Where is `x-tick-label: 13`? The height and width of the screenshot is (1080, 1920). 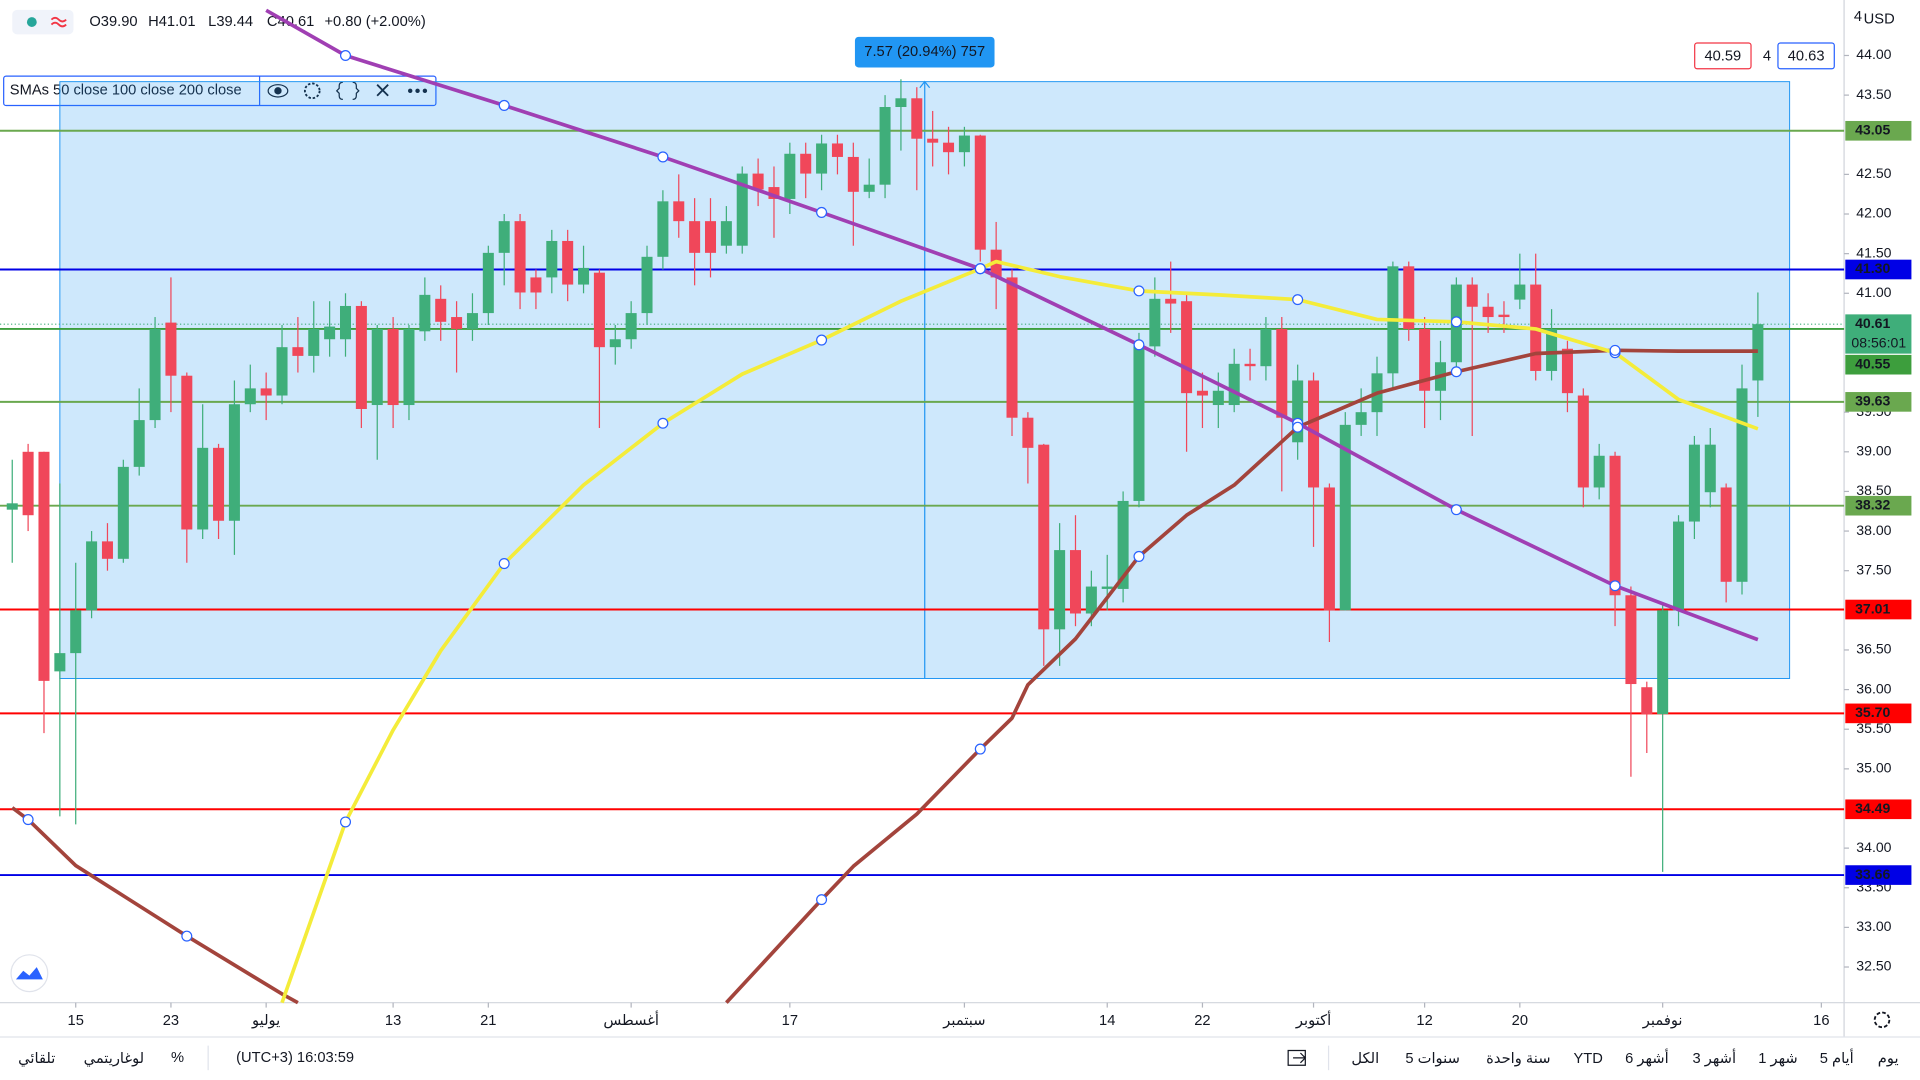
x-tick-label: 13 is located at coordinates (393, 1021).